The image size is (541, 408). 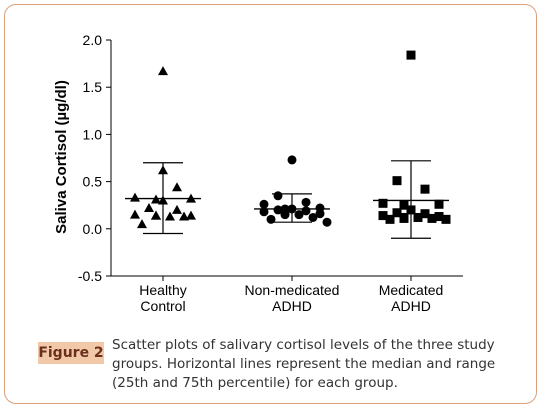 What do you see at coordinates (71, 353) in the screenshot?
I see `figure-label: Figure 2` at bounding box center [71, 353].